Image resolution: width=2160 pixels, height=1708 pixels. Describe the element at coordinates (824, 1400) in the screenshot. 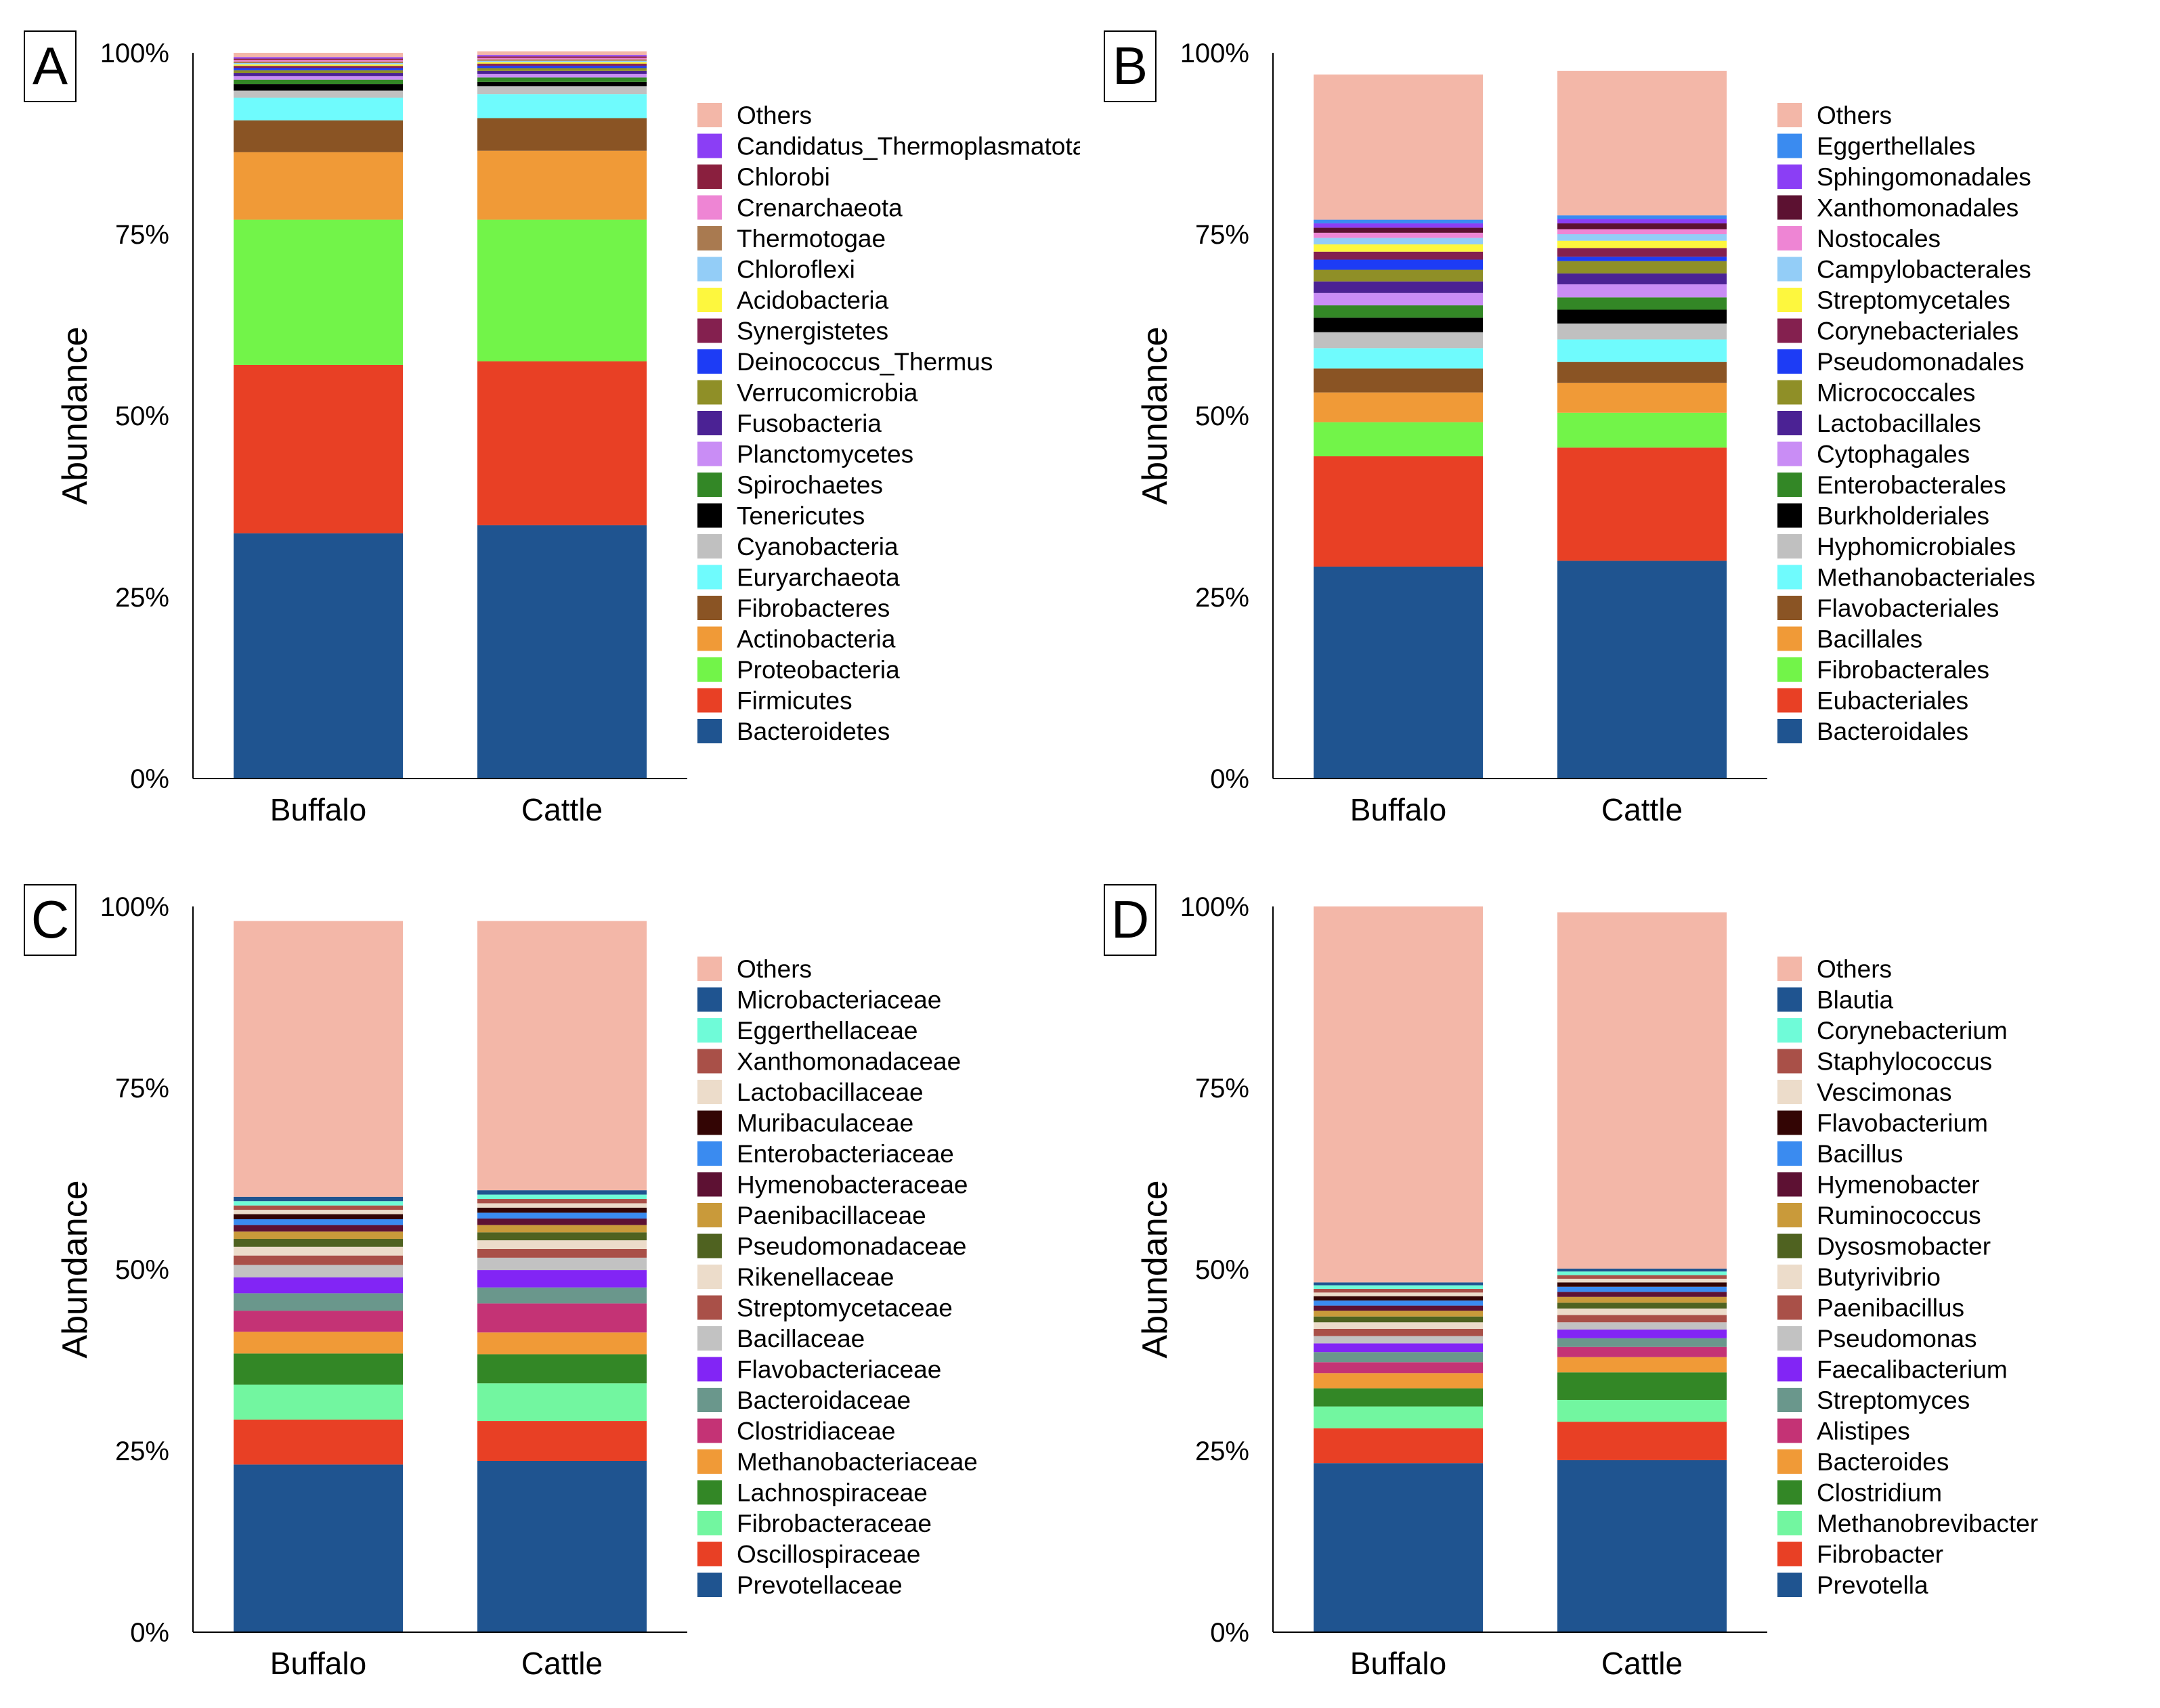

I see `legend-label-bacteroidaceae: Bacteroidaceae` at that location.